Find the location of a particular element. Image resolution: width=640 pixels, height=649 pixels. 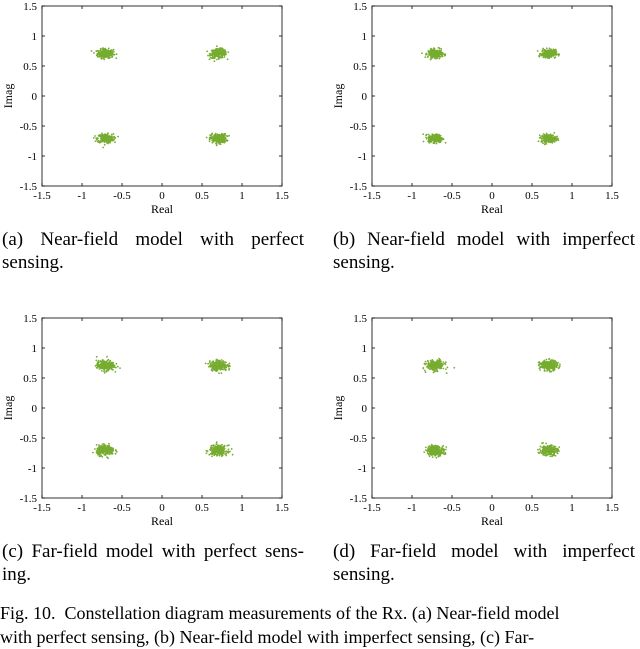

scatter-points is located at coordinates (160, 97).